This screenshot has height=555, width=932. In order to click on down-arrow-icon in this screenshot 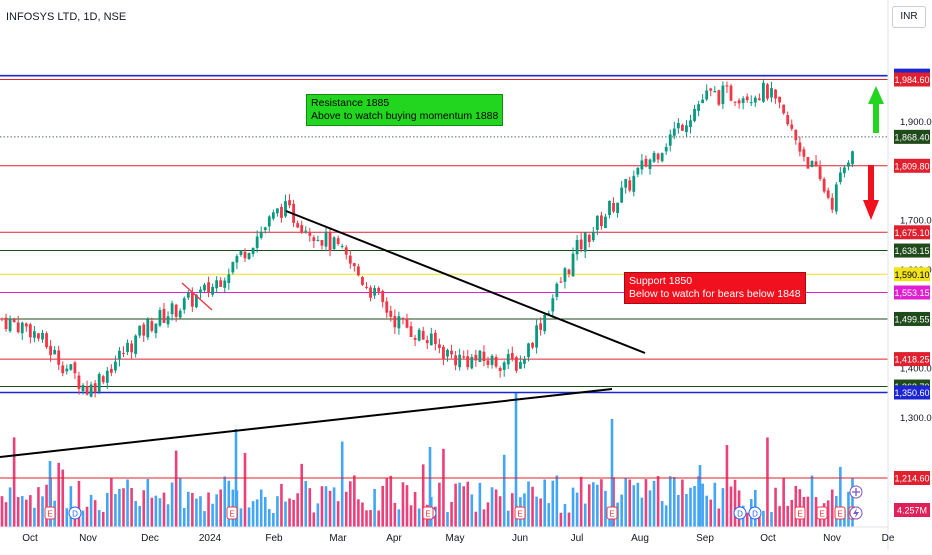, I will do `click(871, 192)`.